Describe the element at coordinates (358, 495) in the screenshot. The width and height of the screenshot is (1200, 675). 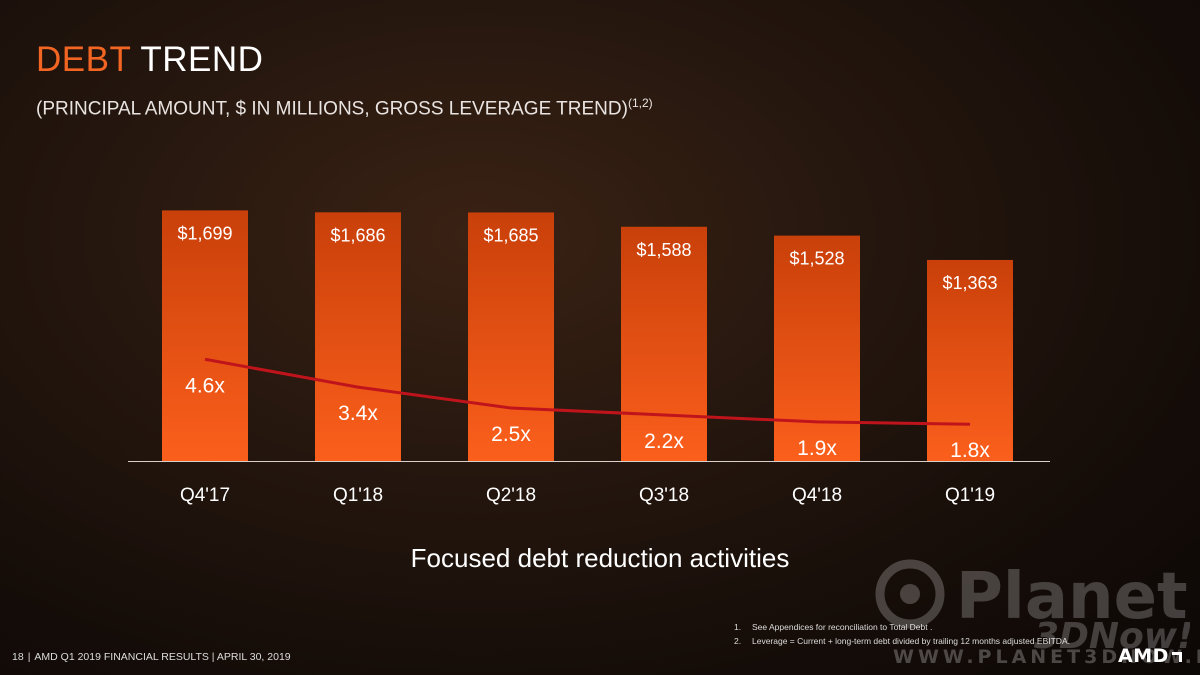
I see `x-axis-tick-label: Q1'18` at that location.